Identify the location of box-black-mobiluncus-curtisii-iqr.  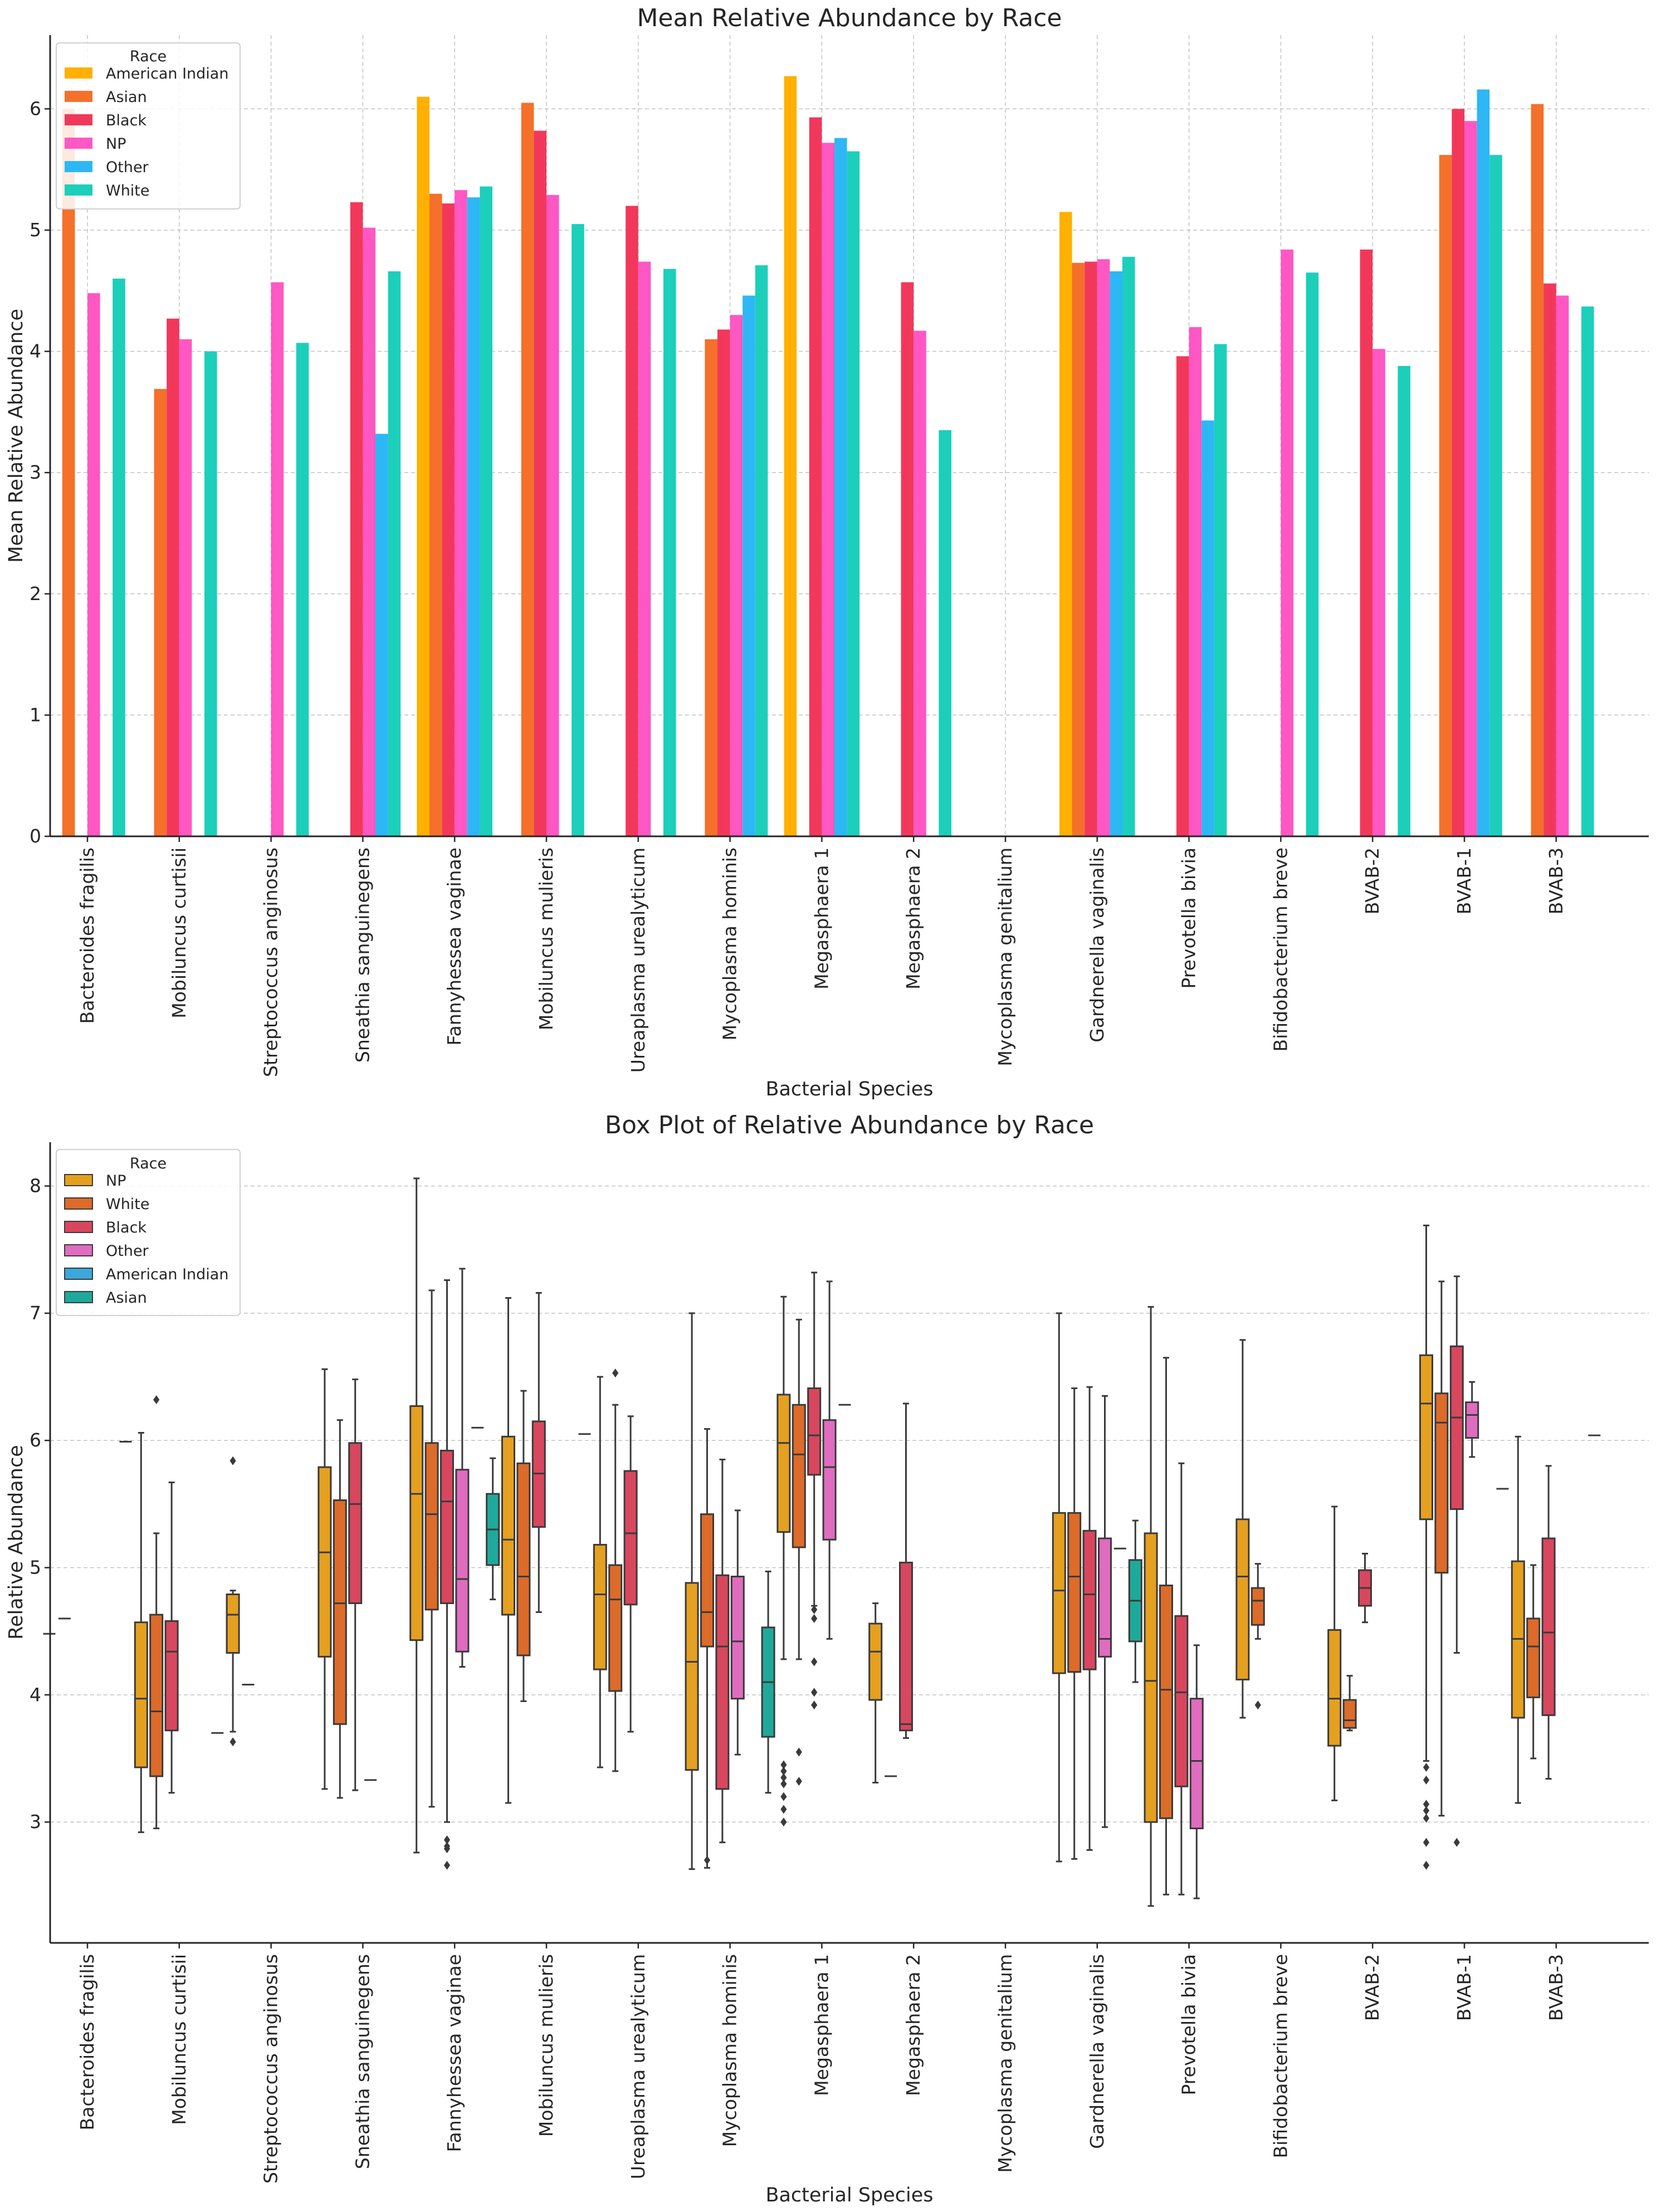
(171, 1676).